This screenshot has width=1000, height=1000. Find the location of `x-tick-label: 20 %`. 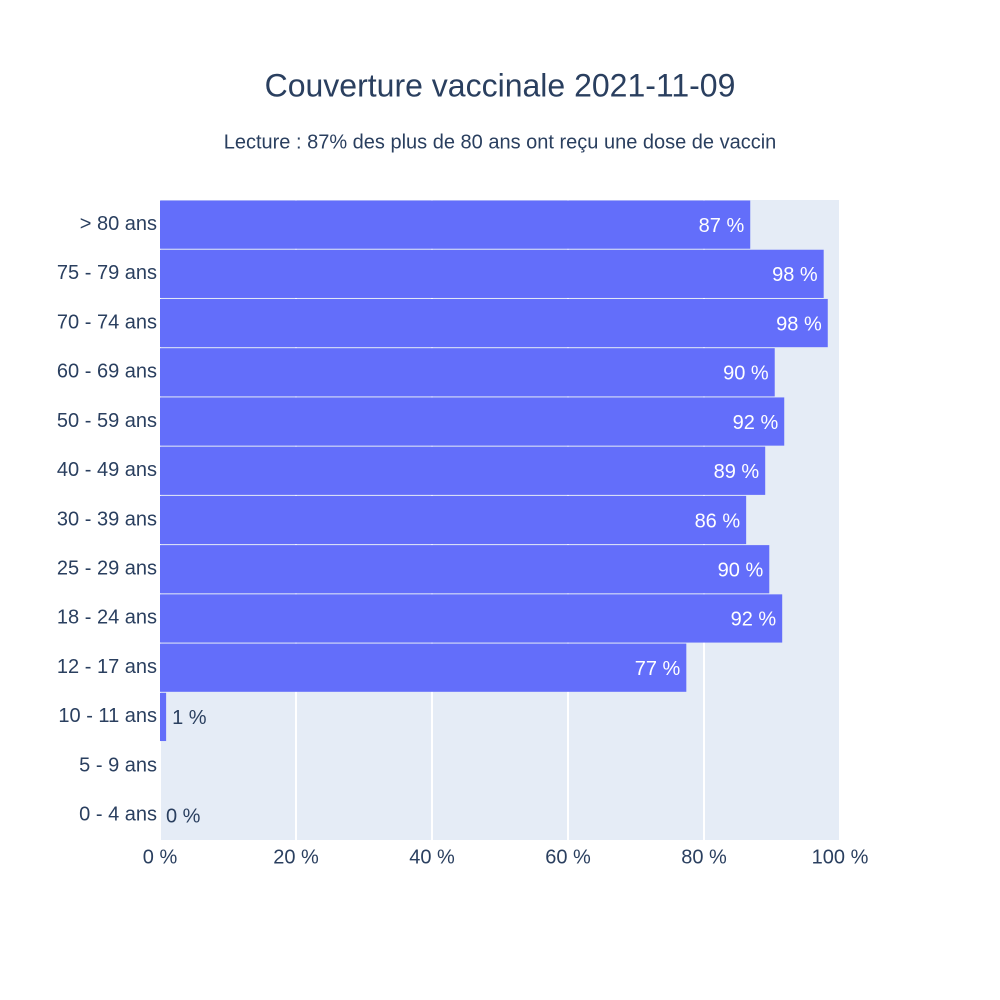

x-tick-label: 20 % is located at coordinates (296, 857).